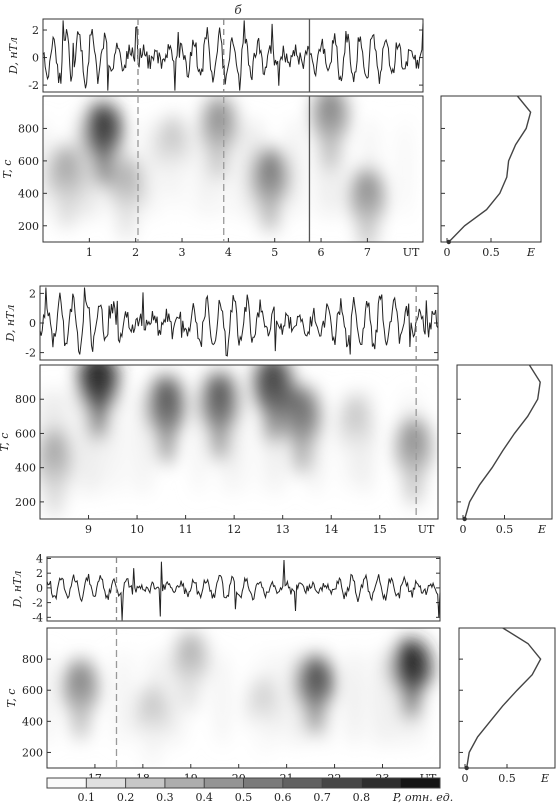  I want to click on x-tick-label: 10, so click(137, 529).